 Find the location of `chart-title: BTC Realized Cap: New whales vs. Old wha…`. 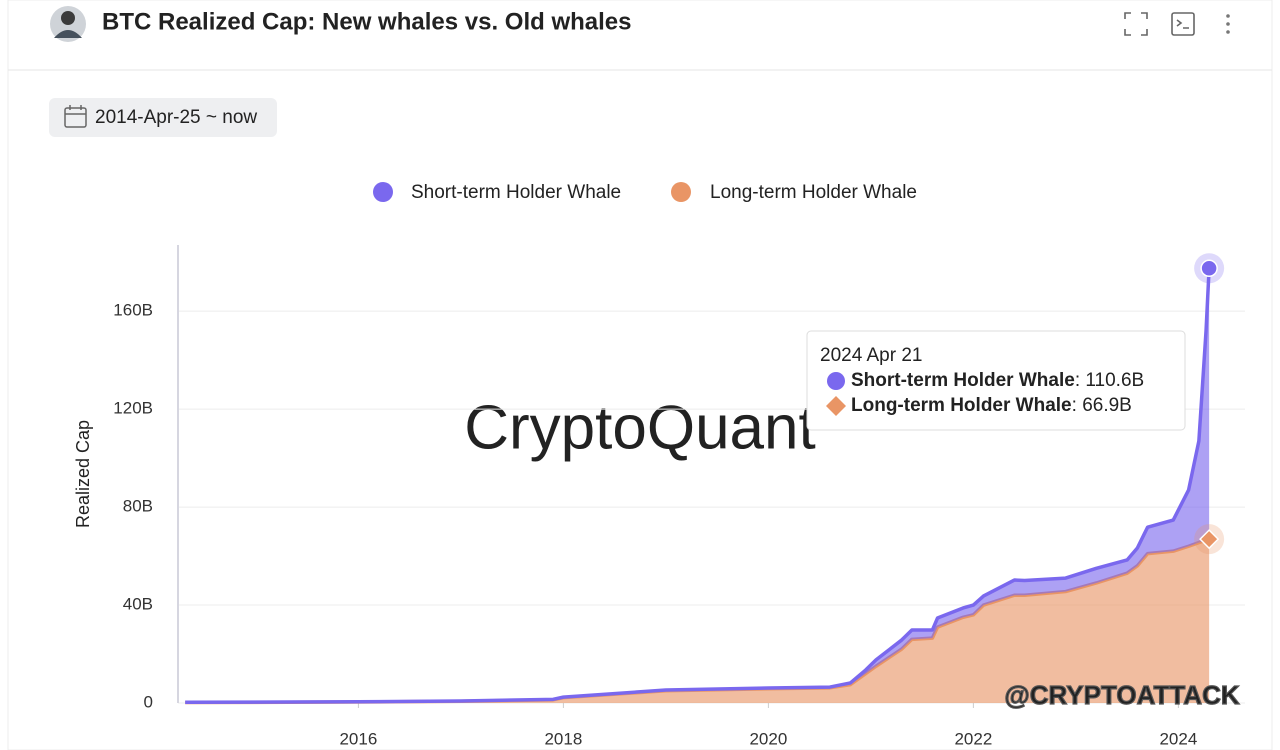

chart-title: BTC Realized Cap: New whales vs. Old wha… is located at coordinates (367, 21).